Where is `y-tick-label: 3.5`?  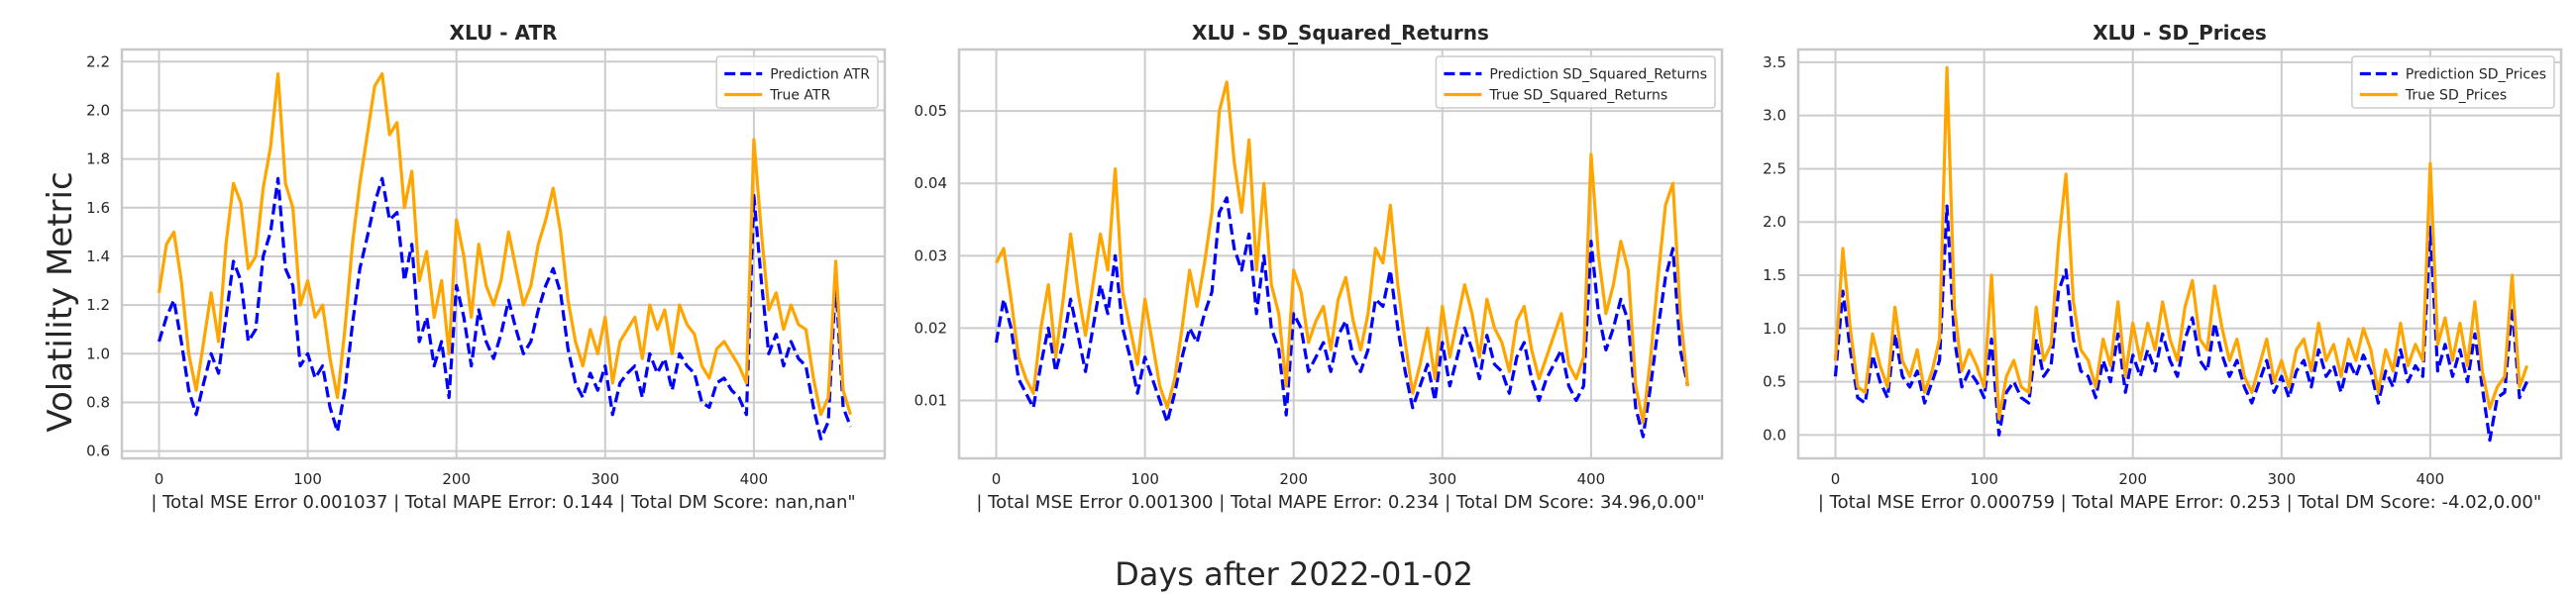
y-tick-label: 3.5 is located at coordinates (1774, 62).